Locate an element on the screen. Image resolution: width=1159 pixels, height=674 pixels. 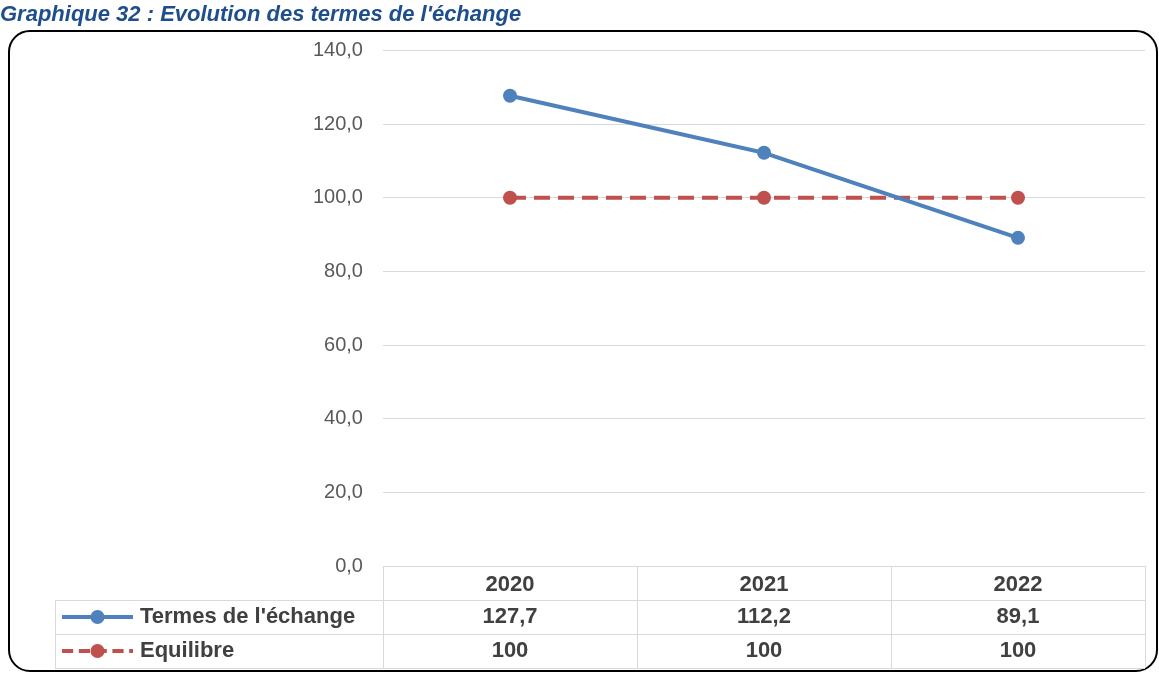
x-tick-label: 2021 is located at coordinates (764, 584).